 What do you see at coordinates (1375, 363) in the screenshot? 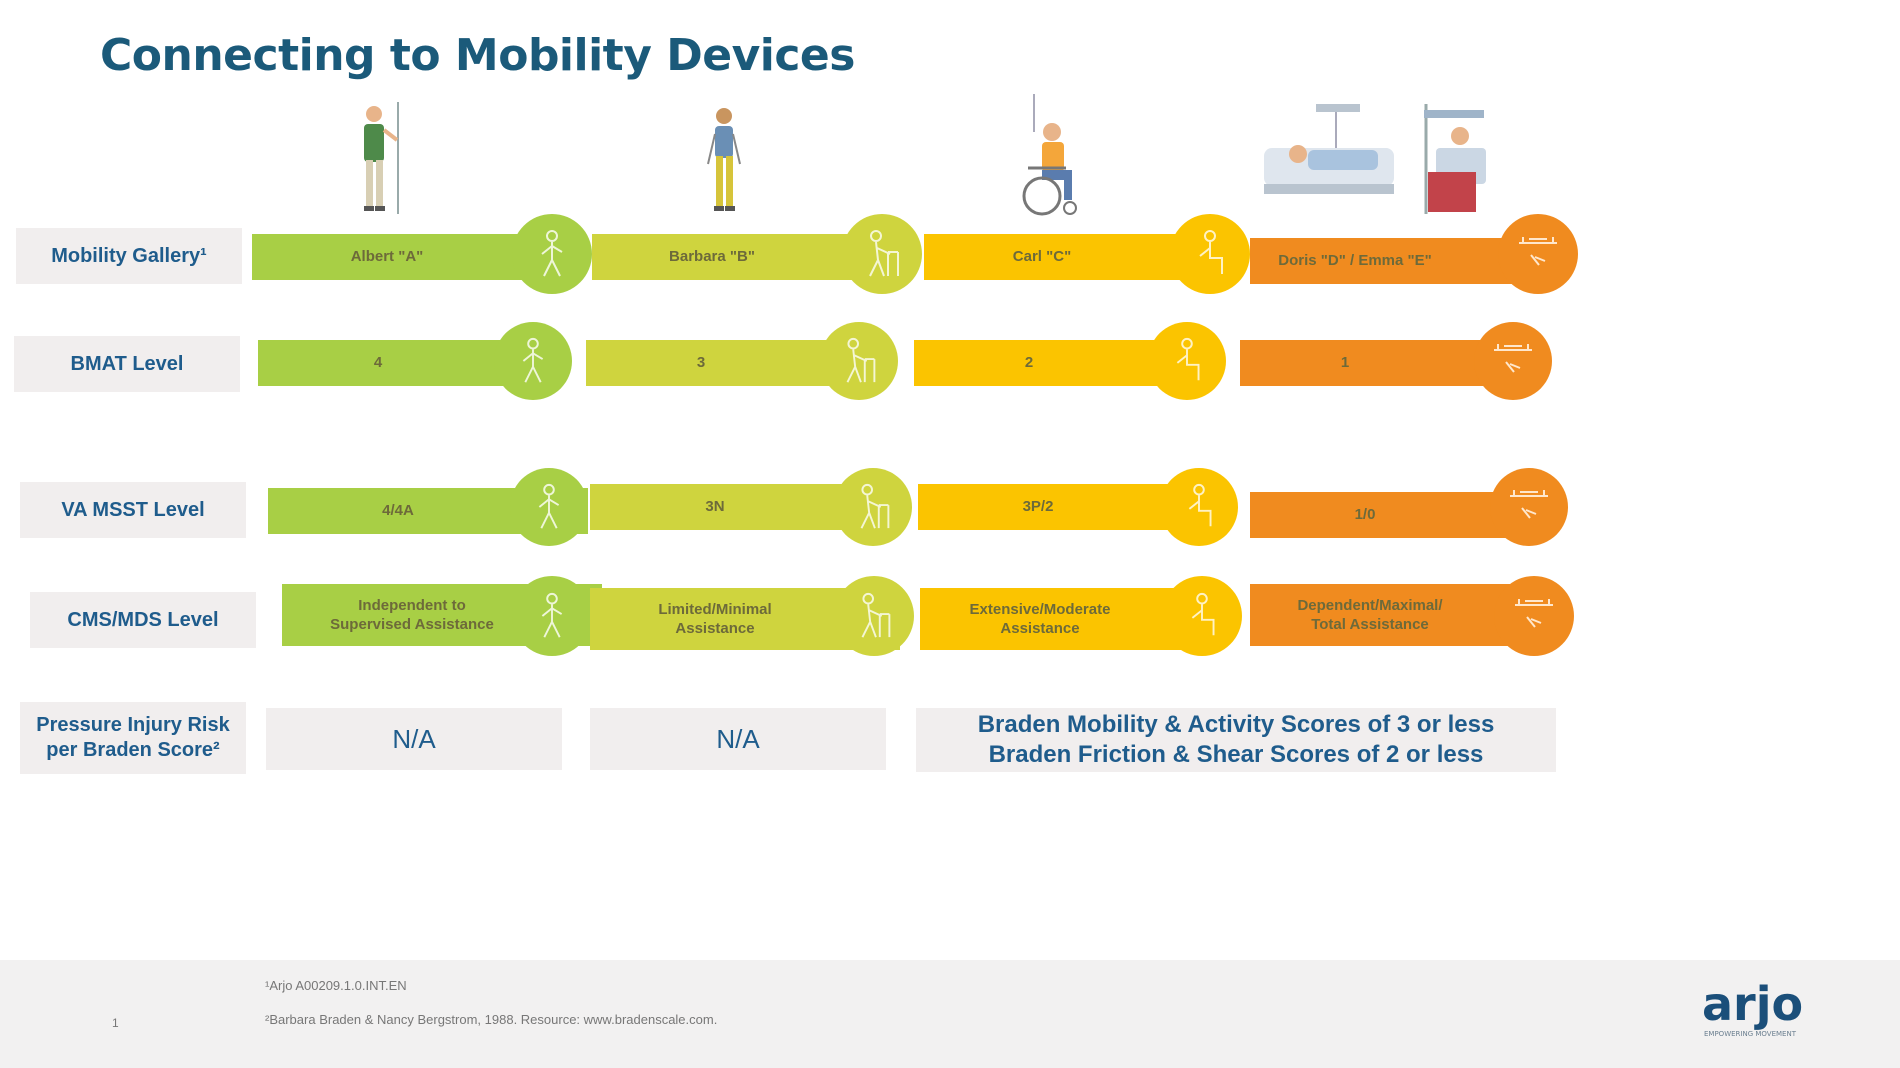
I see `bmat-bar-d: 1` at bounding box center [1375, 363].